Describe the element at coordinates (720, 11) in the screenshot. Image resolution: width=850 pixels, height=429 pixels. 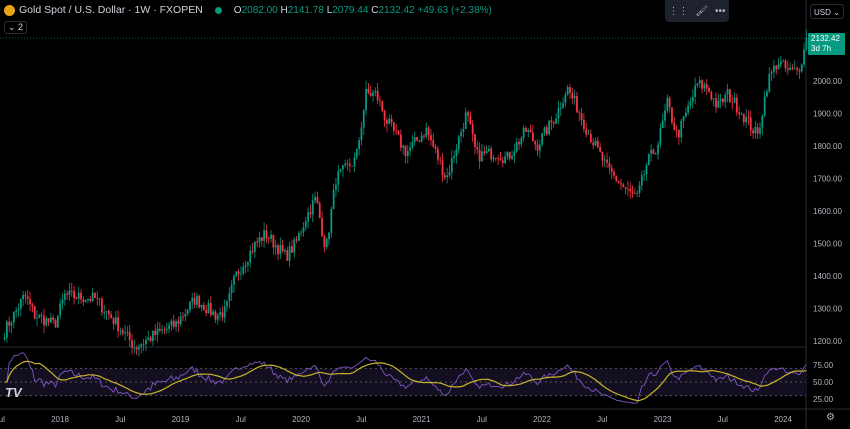
I see `more-icon: •••` at that location.